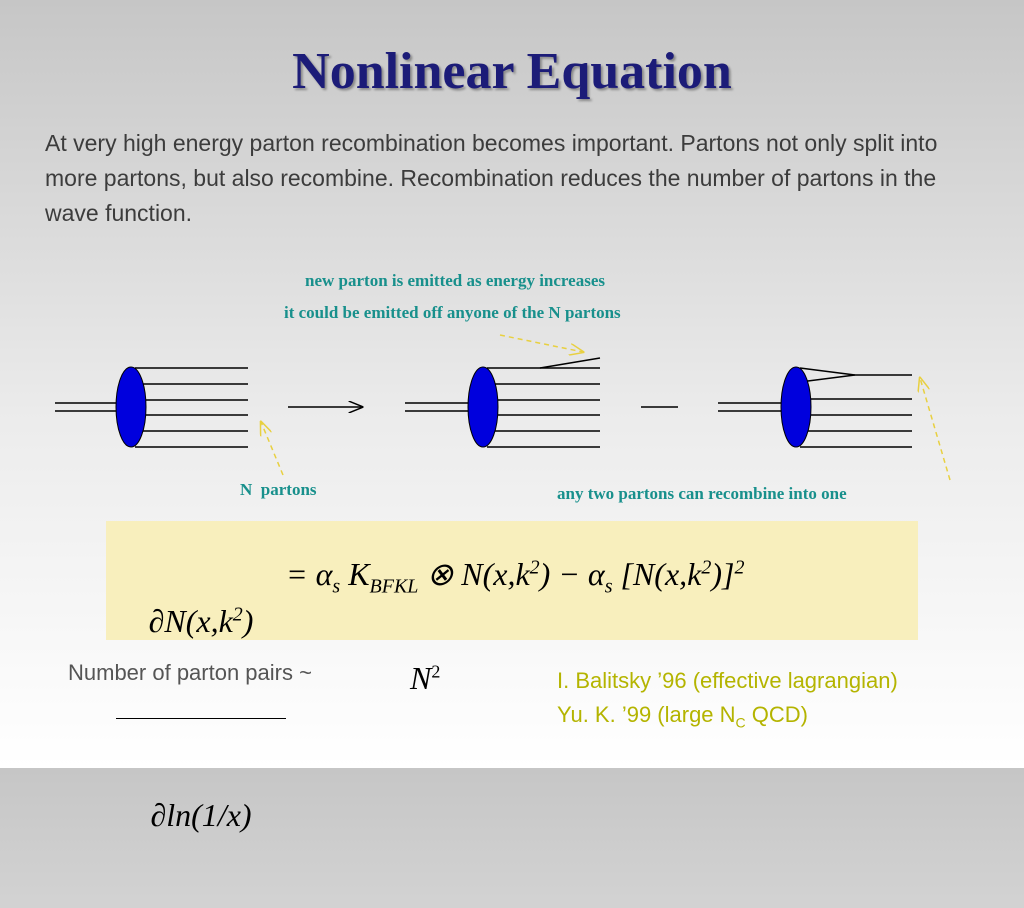  I want to click on lines, so click(483, 402).